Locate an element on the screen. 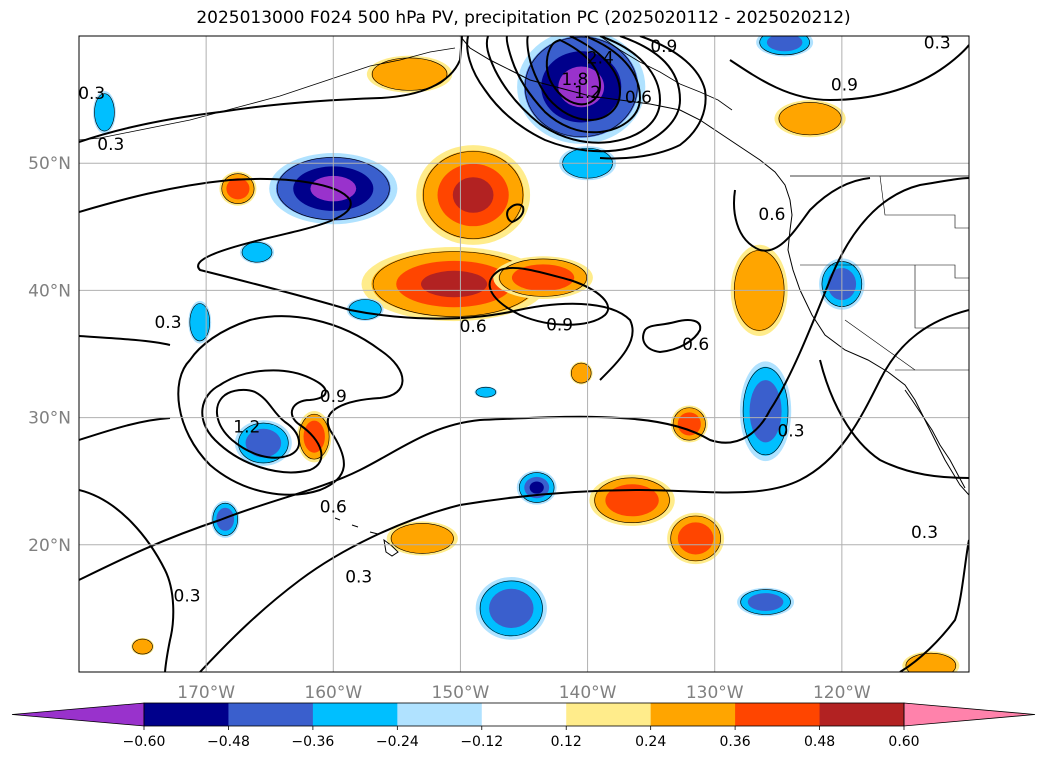 The width and height of the screenshot is (1047, 765). pv-contour-label: 2.4 is located at coordinates (600, 59).